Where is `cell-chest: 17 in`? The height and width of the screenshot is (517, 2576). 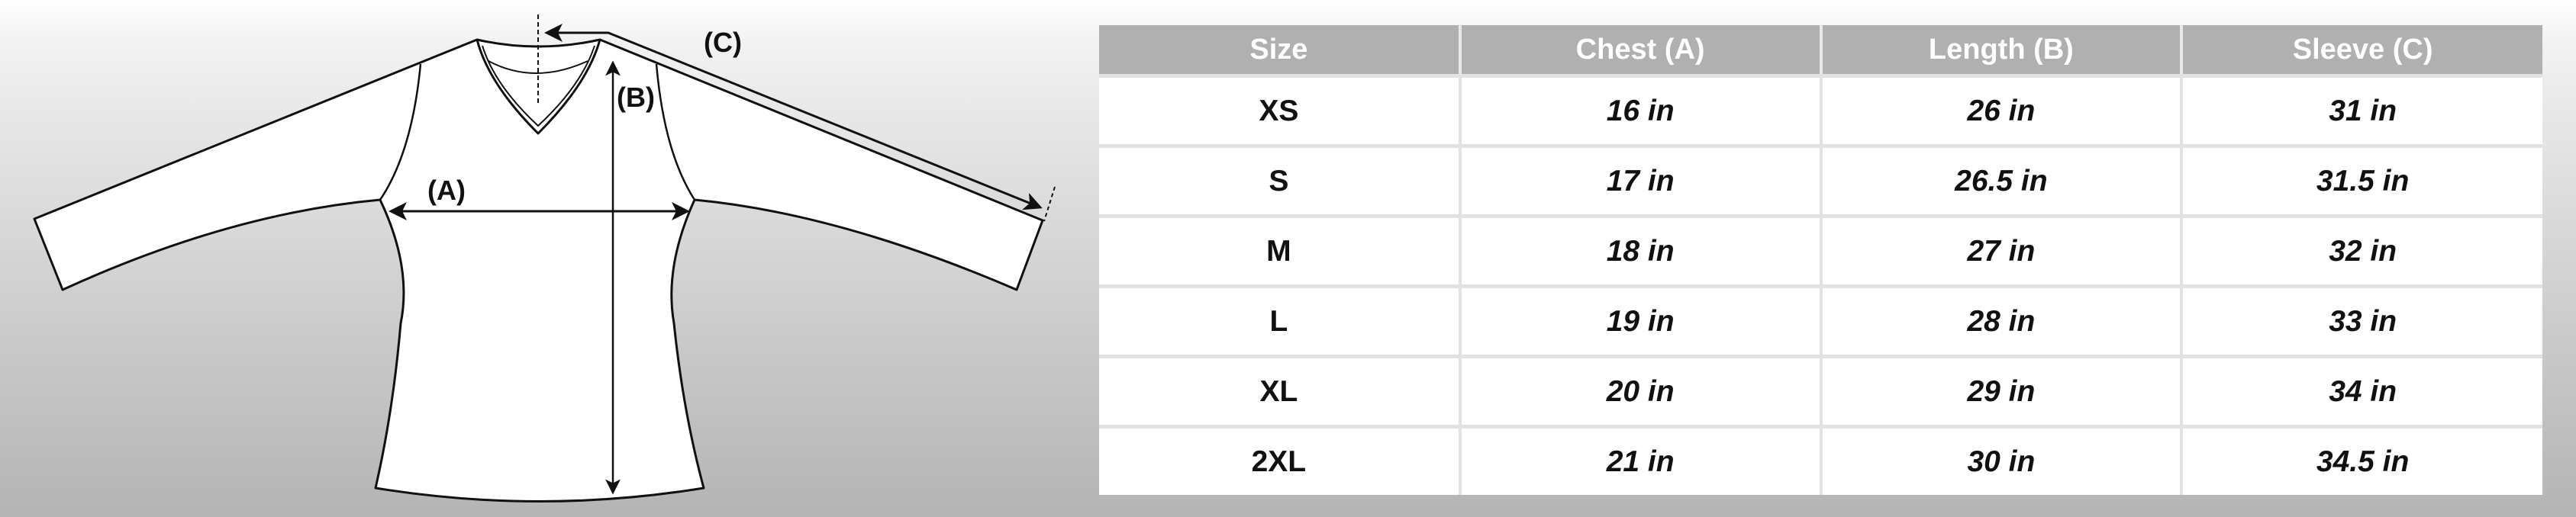
cell-chest: 17 in is located at coordinates (1641, 180).